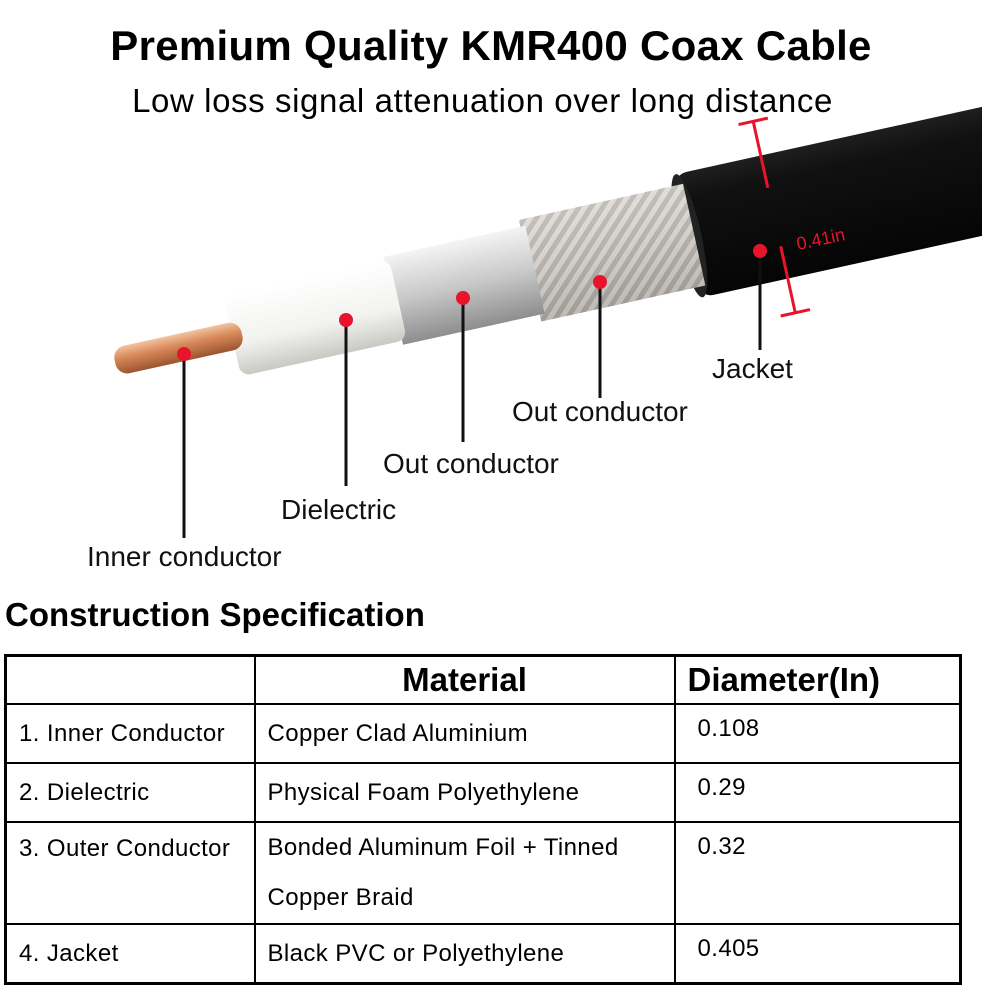  I want to click on cell-part: 1. Inner Conductor, so click(130, 733).